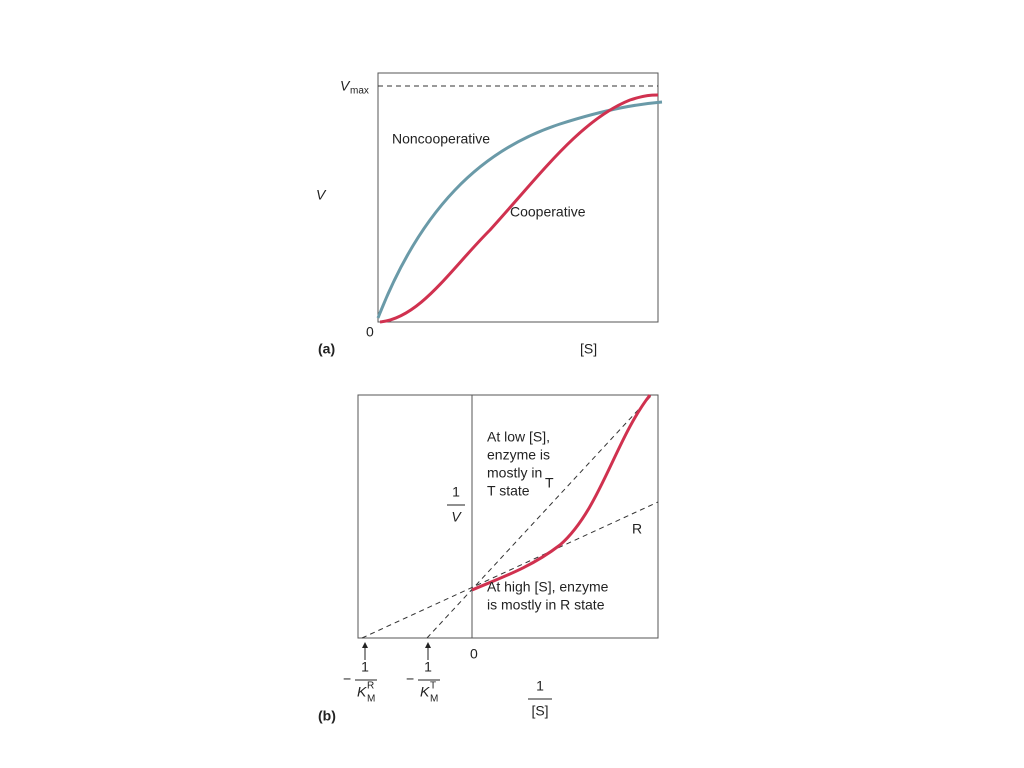  I want to click on low-note-line: T state, so click(508, 491).